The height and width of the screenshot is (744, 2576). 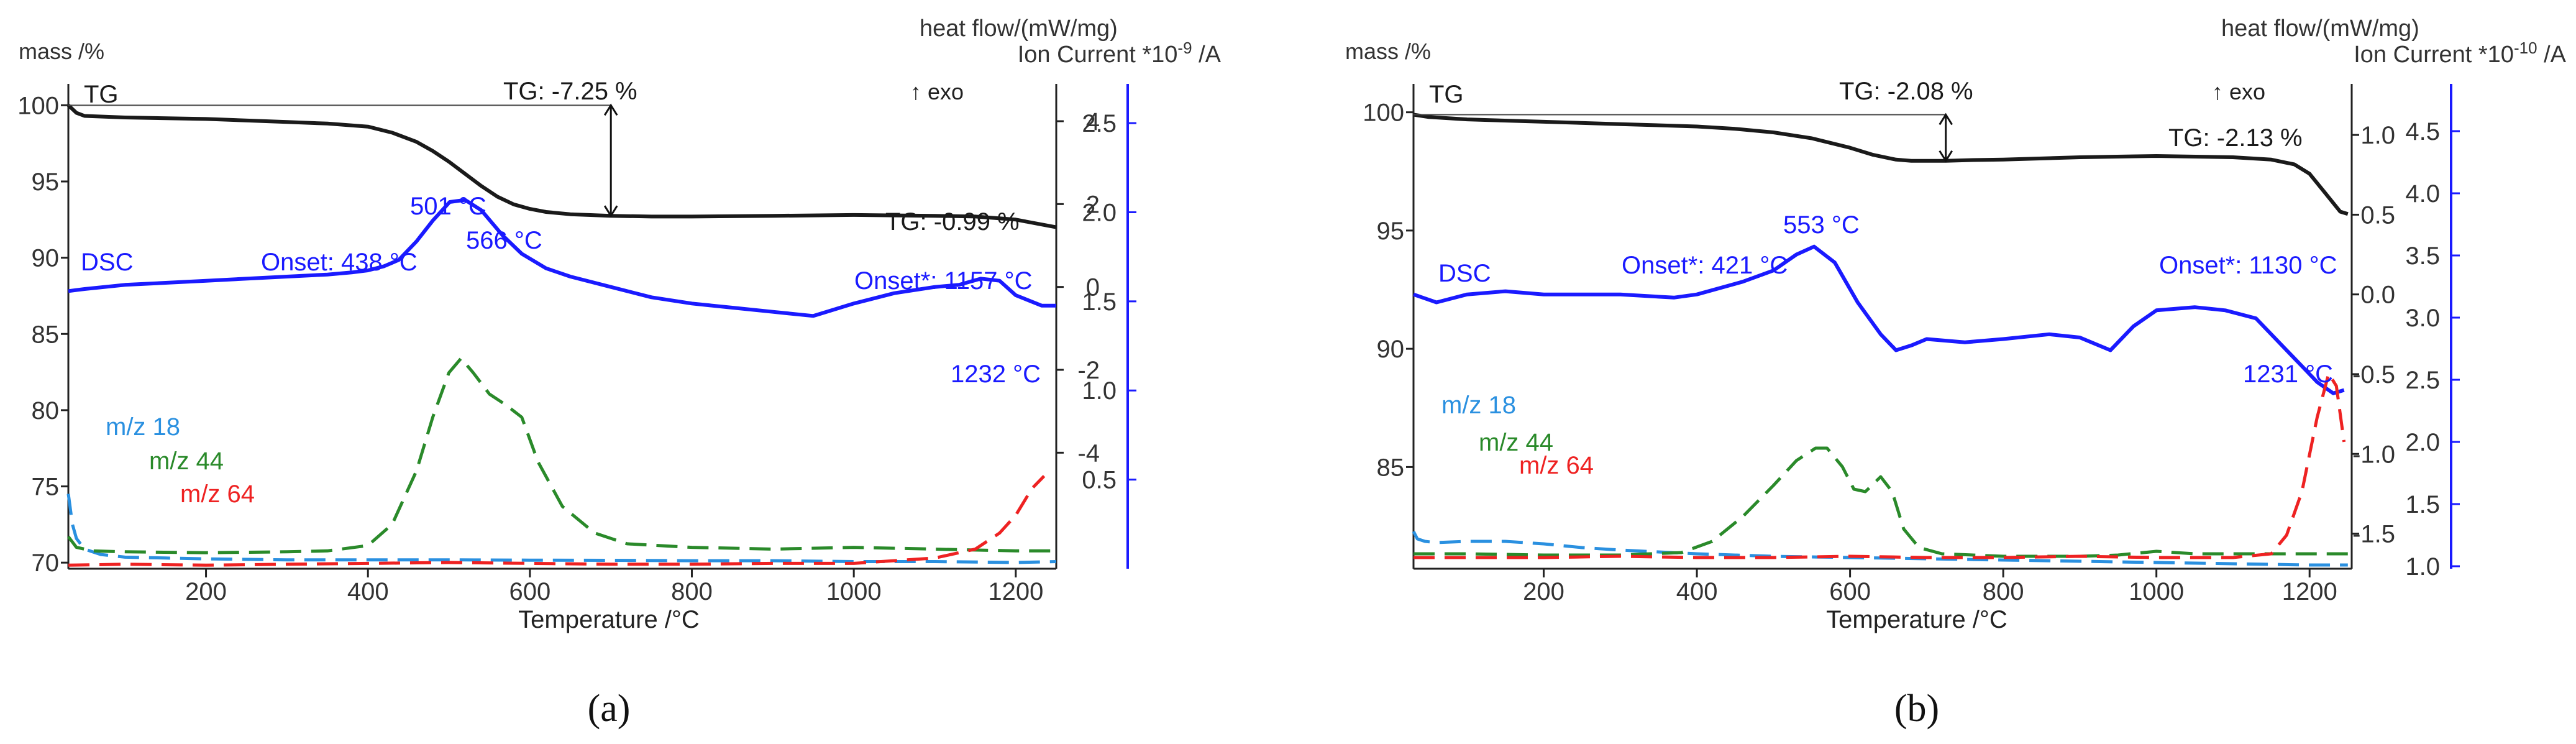 What do you see at coordinates (2377, 295) in the screenshot?
I see `heat-flow-tick-label: 0.0` at bounding box center [2377, 295].